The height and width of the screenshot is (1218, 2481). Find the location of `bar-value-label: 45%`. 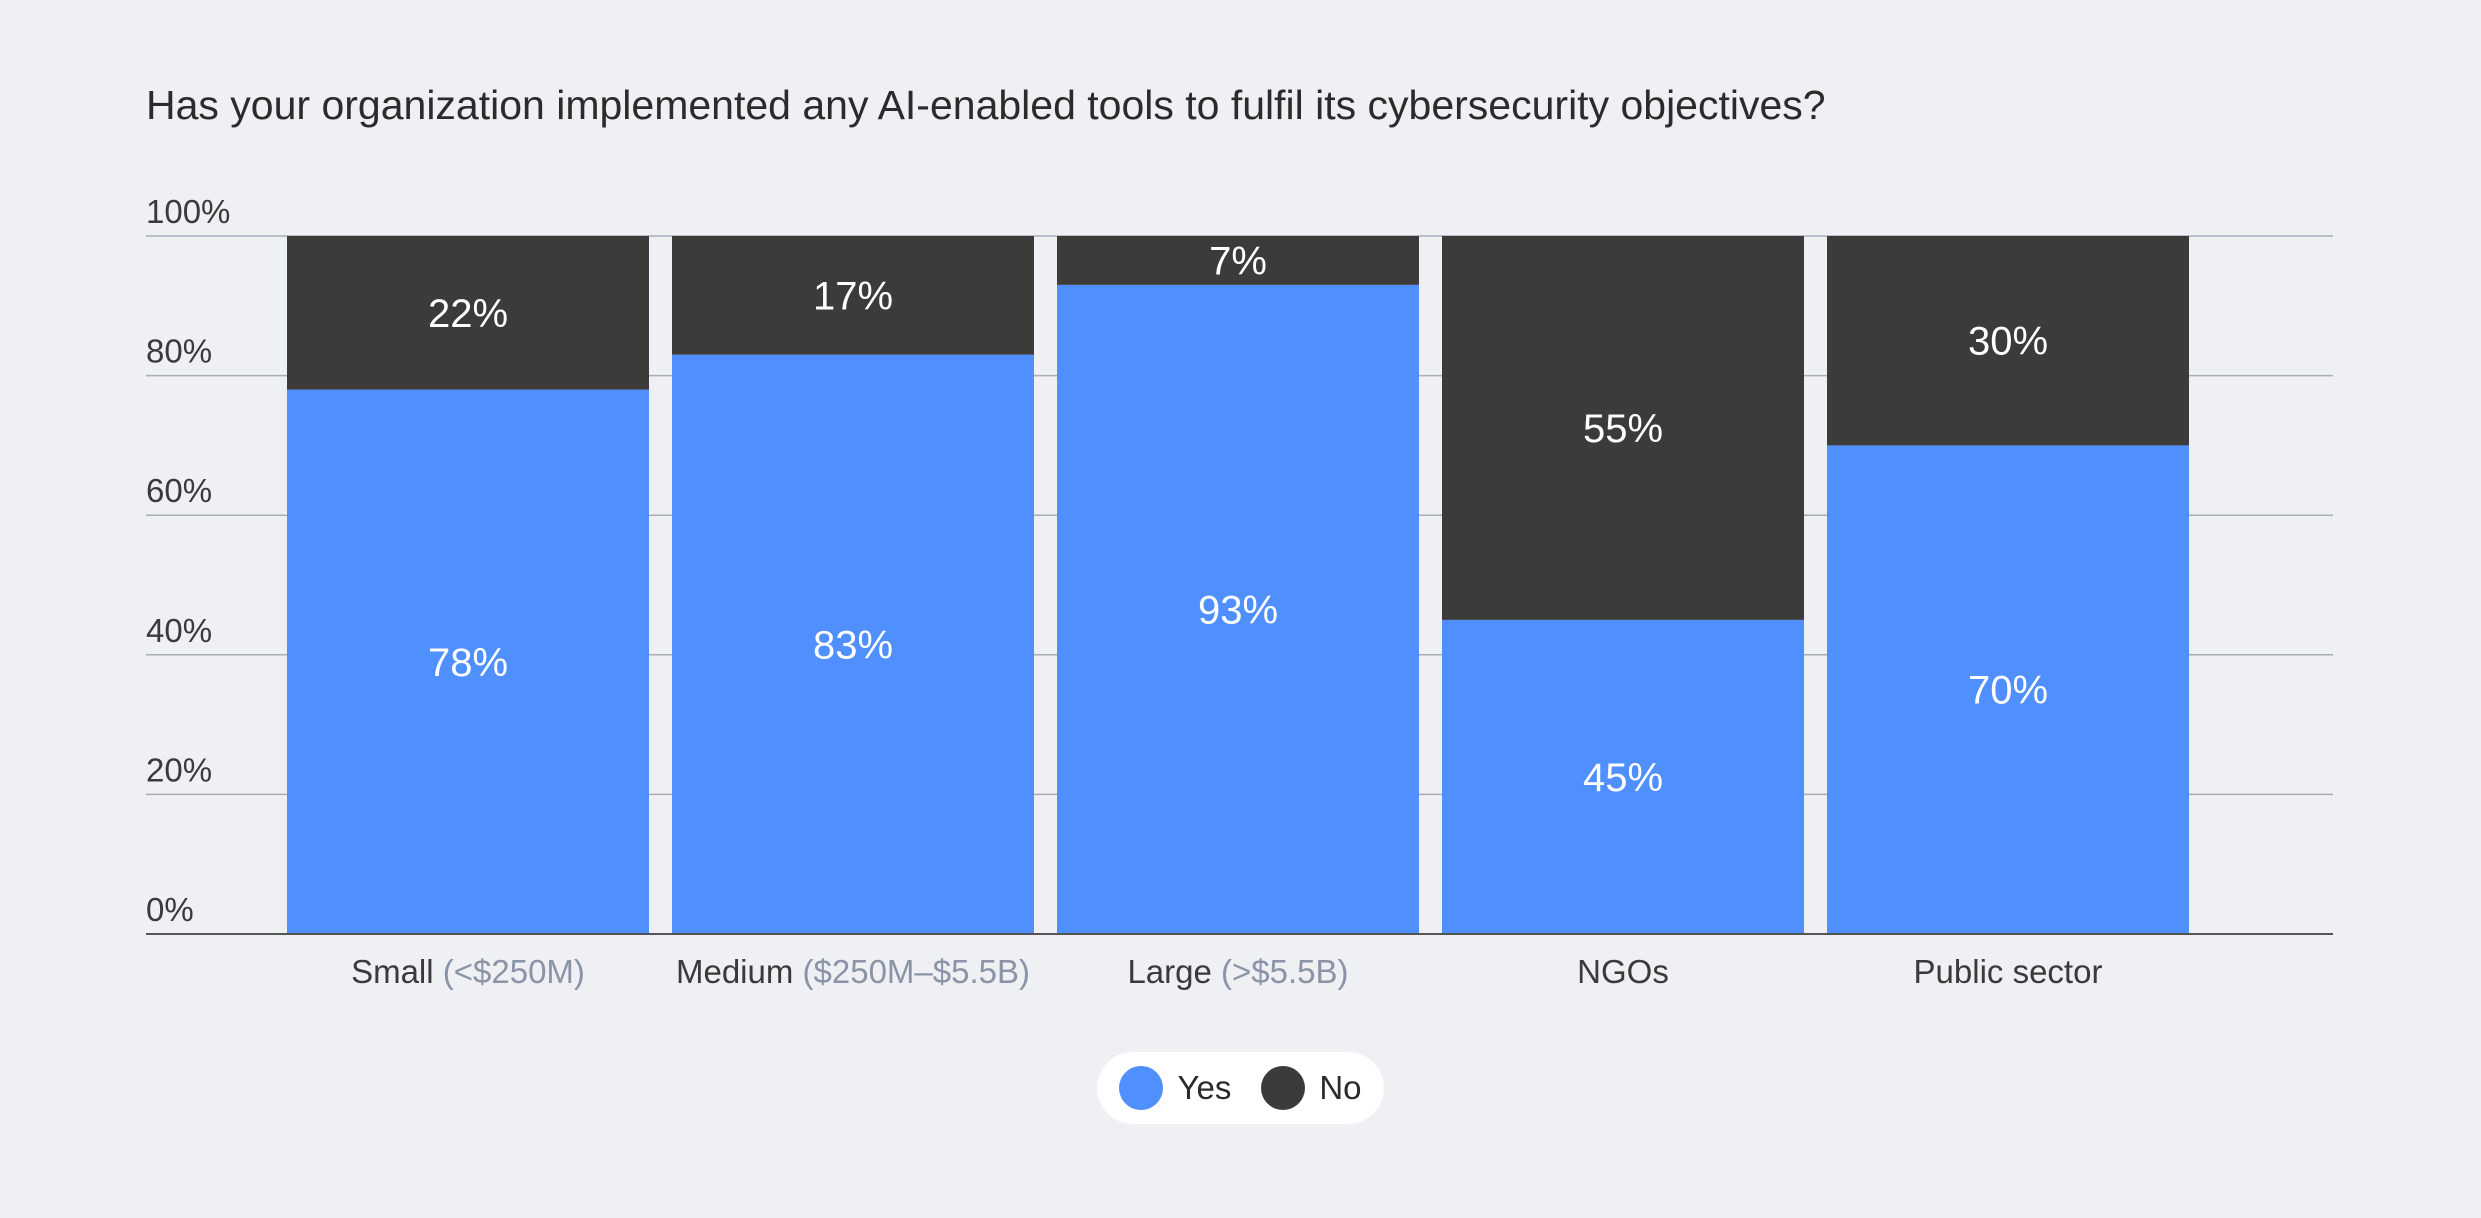

bar-value-label: 45% is located at coordinates (1623, 778).